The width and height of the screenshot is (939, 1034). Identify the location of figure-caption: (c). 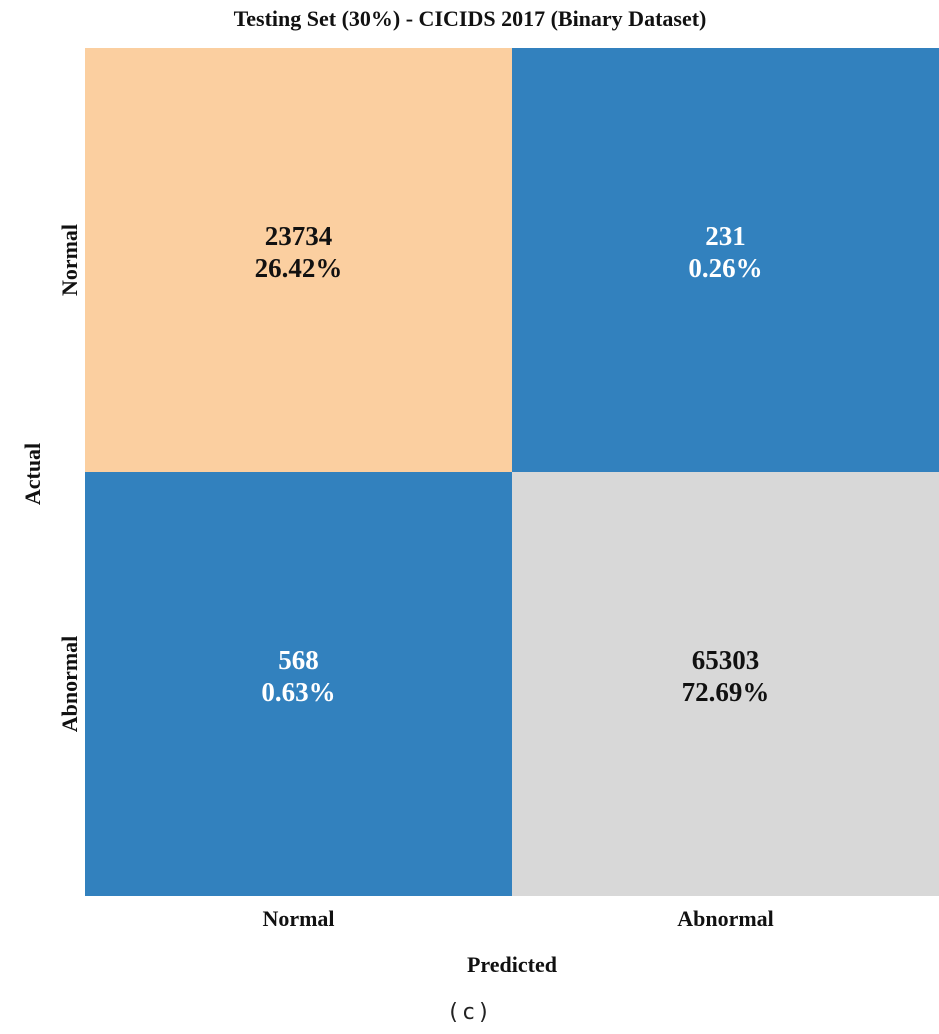
(469, 1012).